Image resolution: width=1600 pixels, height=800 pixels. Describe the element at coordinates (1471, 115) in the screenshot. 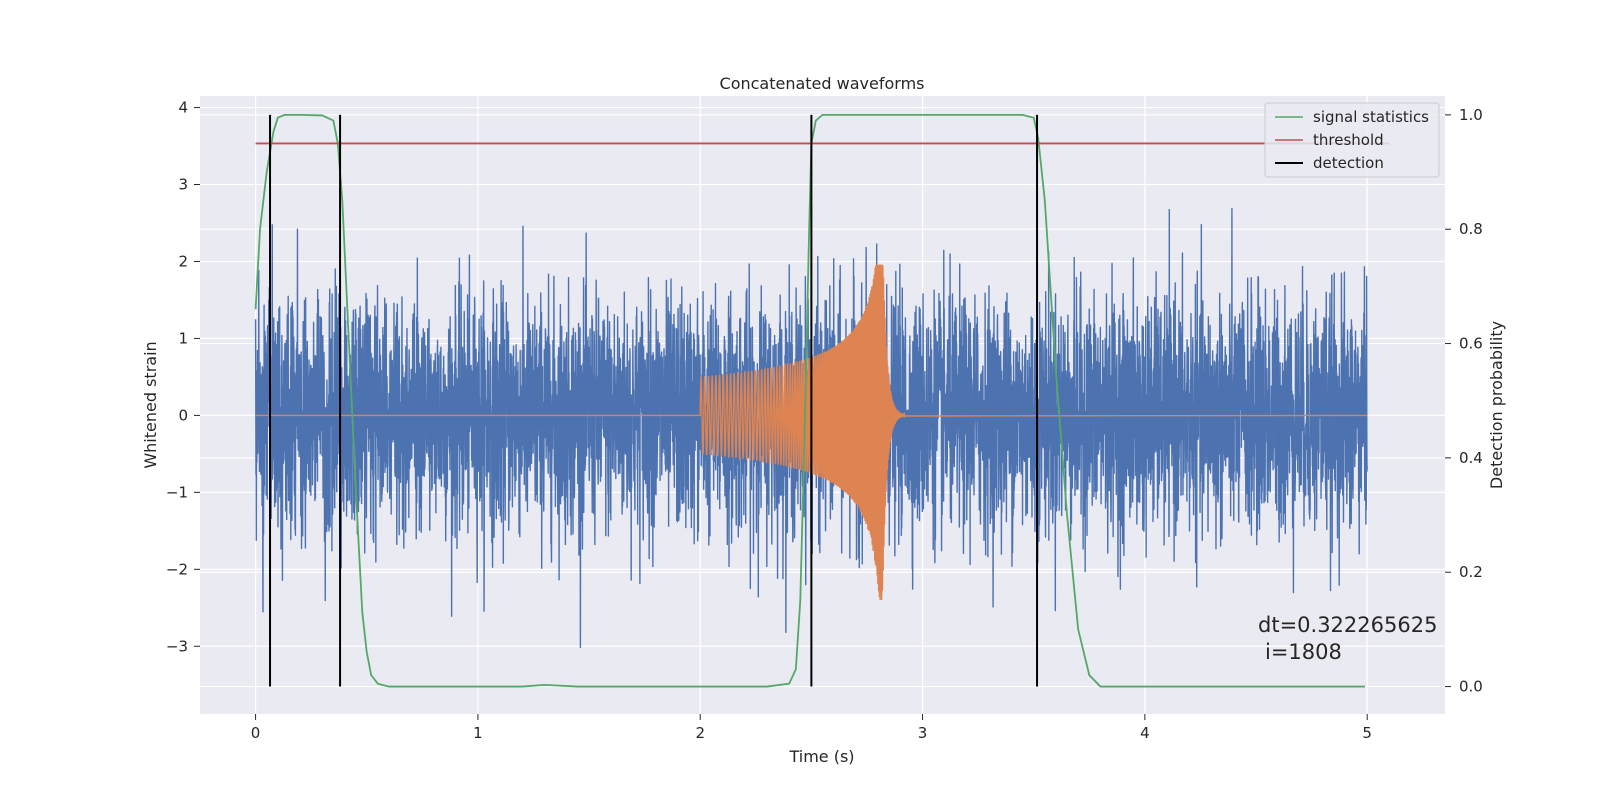

I see `y-right-tick-label-5: 1.0` at that location.